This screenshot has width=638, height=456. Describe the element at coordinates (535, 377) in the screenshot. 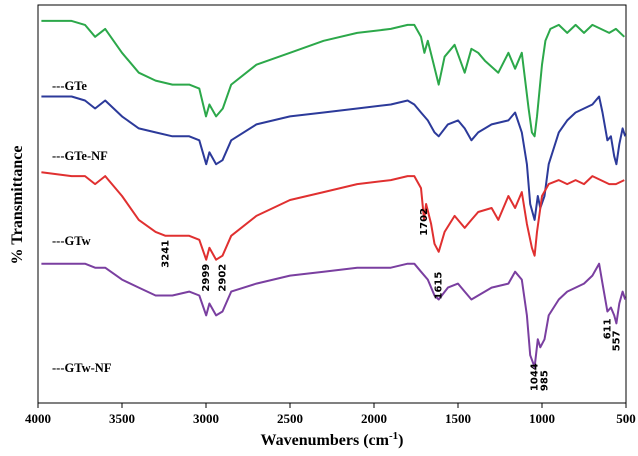

I see `peak-label: 1044` at that location.